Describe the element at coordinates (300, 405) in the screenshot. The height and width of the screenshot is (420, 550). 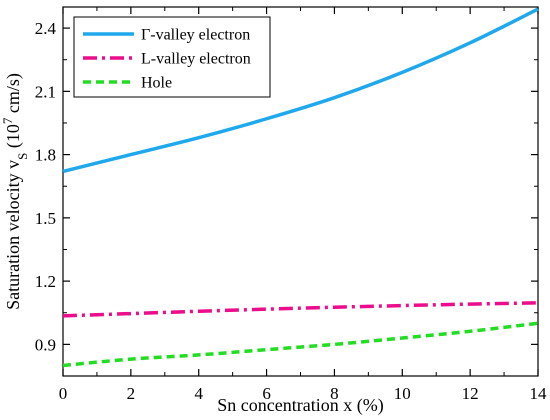
I see `x-axis-title: Sn concentration x (%)` at that location.